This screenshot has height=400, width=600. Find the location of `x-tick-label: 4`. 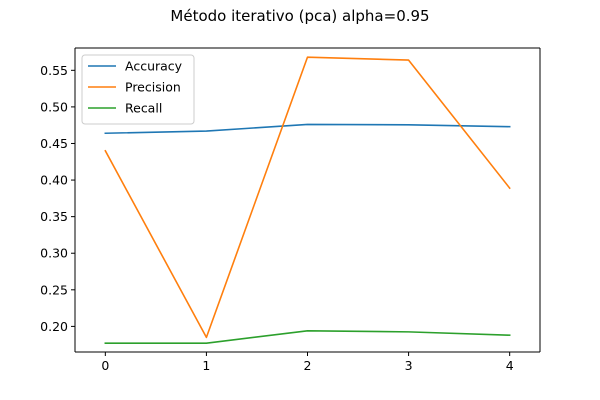

x-tick-label: 4 is located at coordinates (510, 365).